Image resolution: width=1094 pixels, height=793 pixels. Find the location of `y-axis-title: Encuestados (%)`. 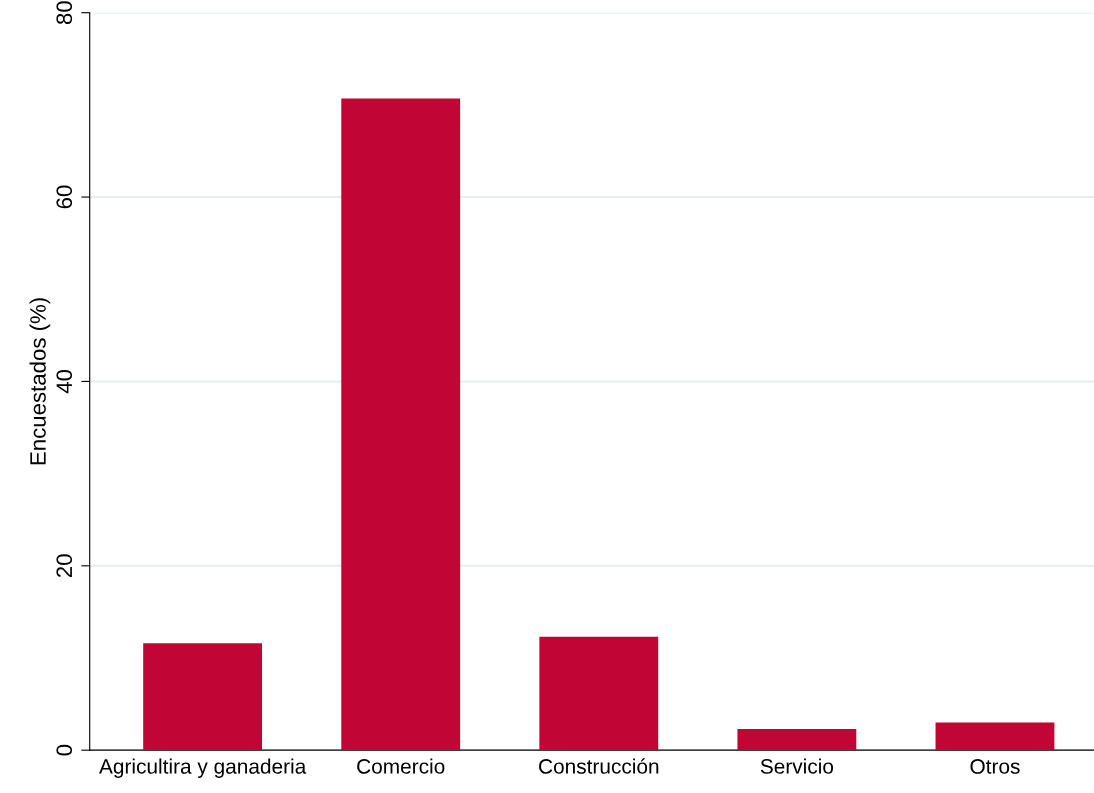

y-axis-title: Encuestados (%) is located at coordinates (40, 381).